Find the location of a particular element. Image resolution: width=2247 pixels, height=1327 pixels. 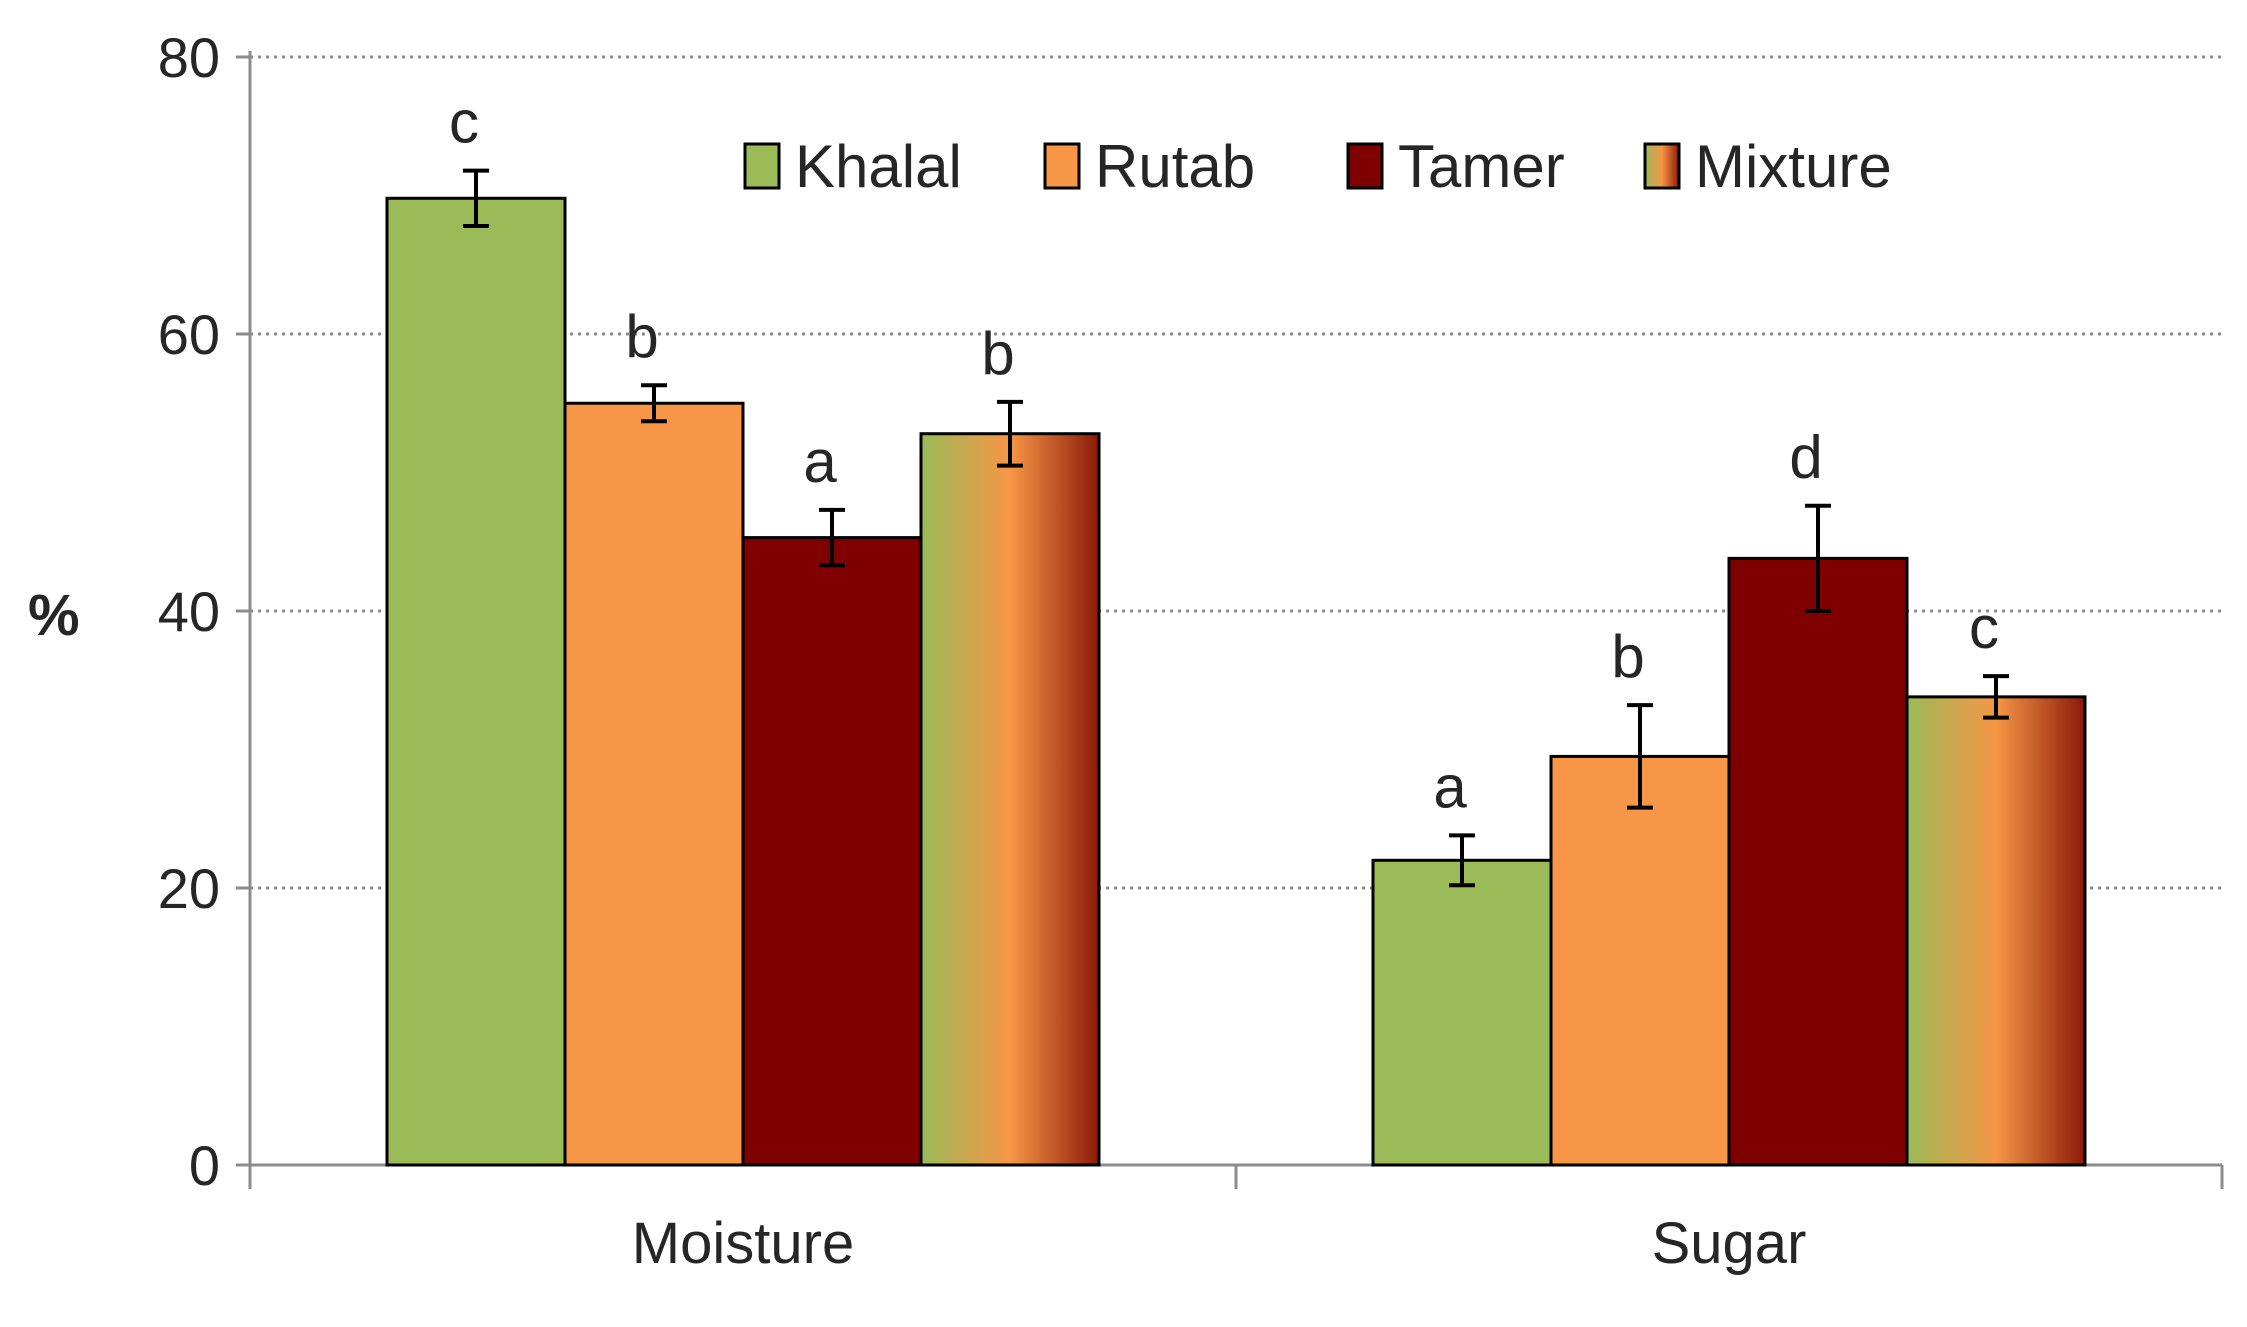

y-tick-label-20: 20 is located at coordinates (189, 888).